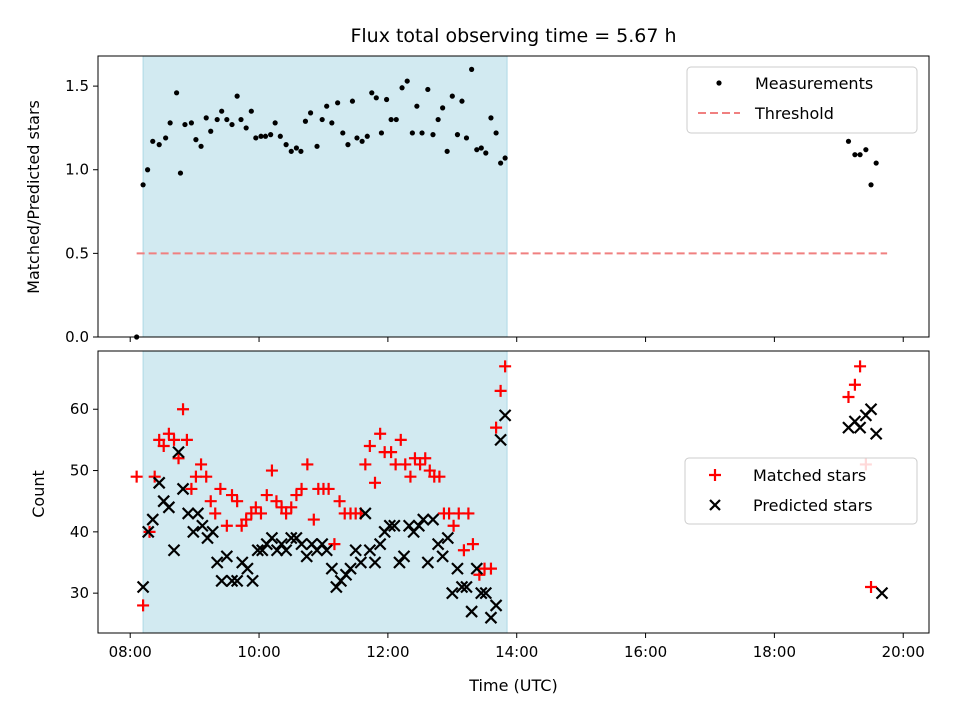 The image size is (960, 720). Describe the element at coordinates (801, 491) in the screenshot. I see `bottom-legend: Matched stars Predicted stars` at that location.